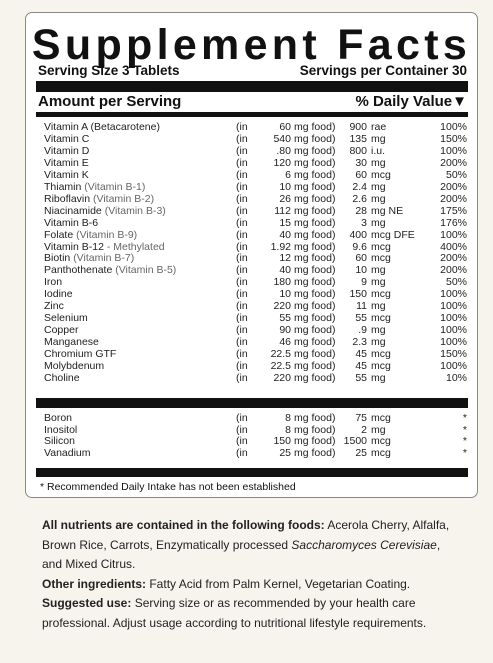 The width and height of the screenshot is (493, 663). What do you see at coordinates (54, 306) in the screenshot?
I see `nutrient-name: Zinc` at bounding box center [54, 306].